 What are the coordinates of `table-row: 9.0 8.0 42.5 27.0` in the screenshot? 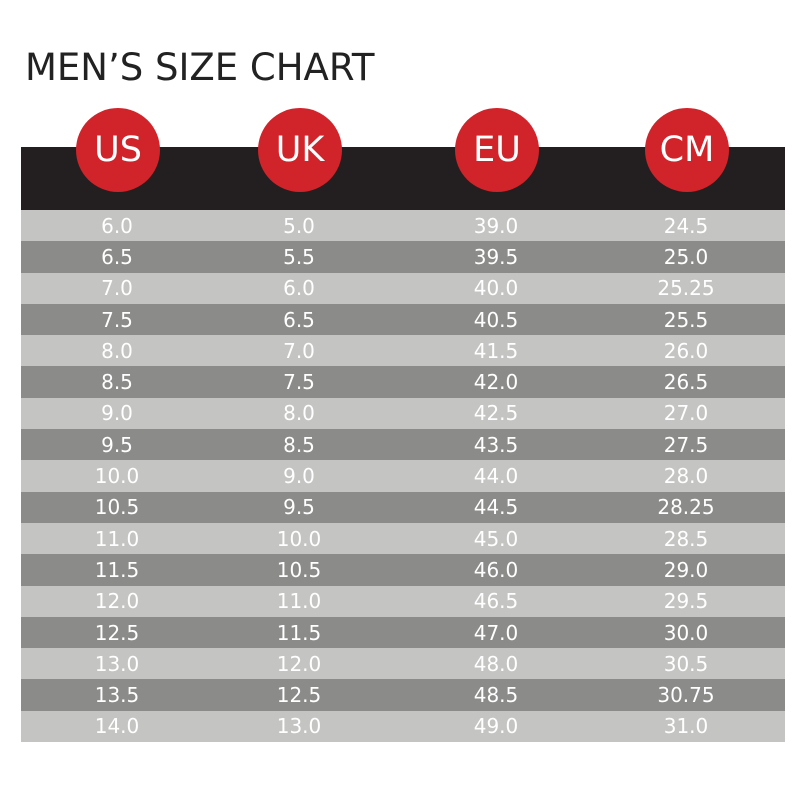 It's located at (403, 413).